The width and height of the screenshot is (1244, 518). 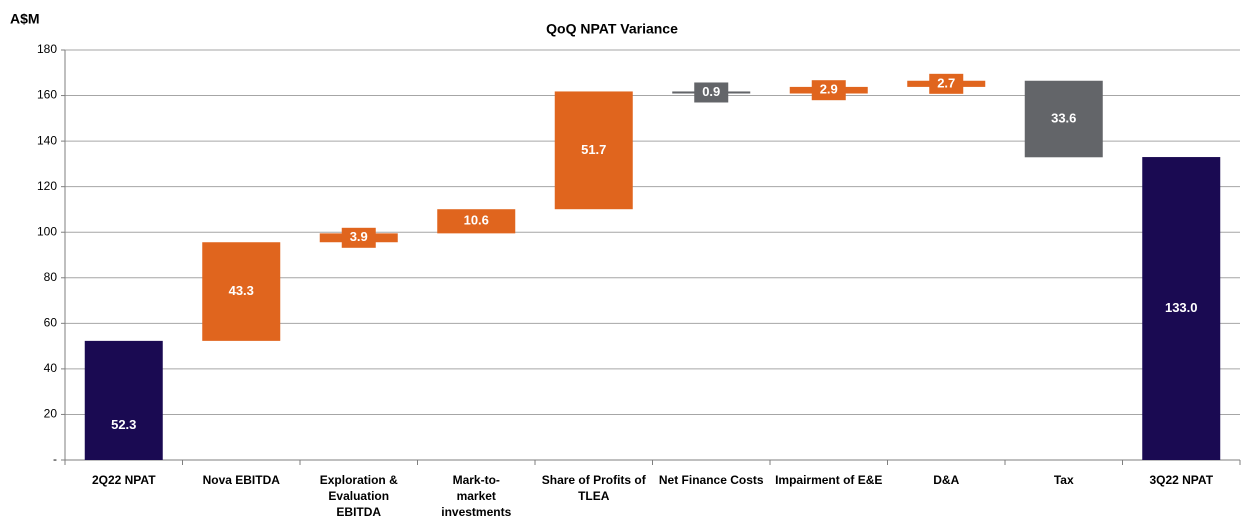 I want to click on x-tick-label: 2Q22 NPAT, so click(x=123, y=480).